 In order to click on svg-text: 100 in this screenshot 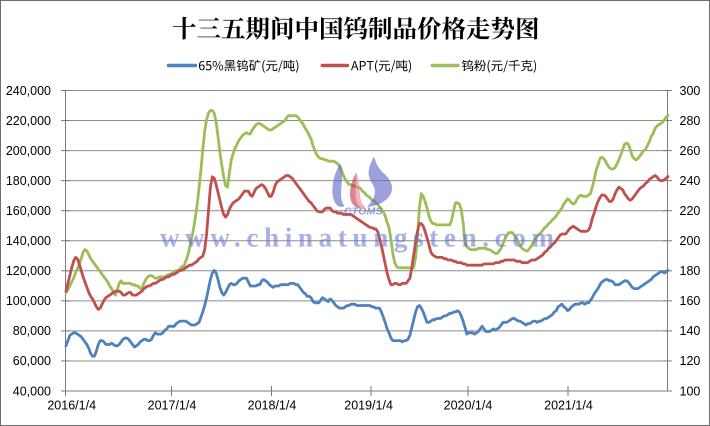, I will do `click(690, 391)`.